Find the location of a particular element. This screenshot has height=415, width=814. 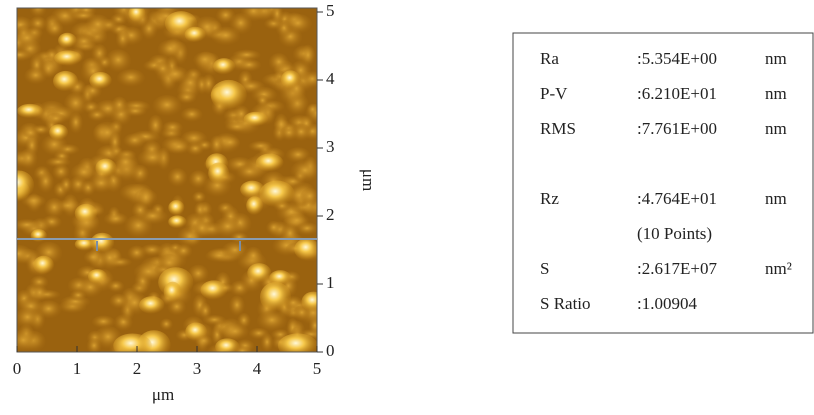

param-value: :1.00904 is located at coordinates (667, 303).